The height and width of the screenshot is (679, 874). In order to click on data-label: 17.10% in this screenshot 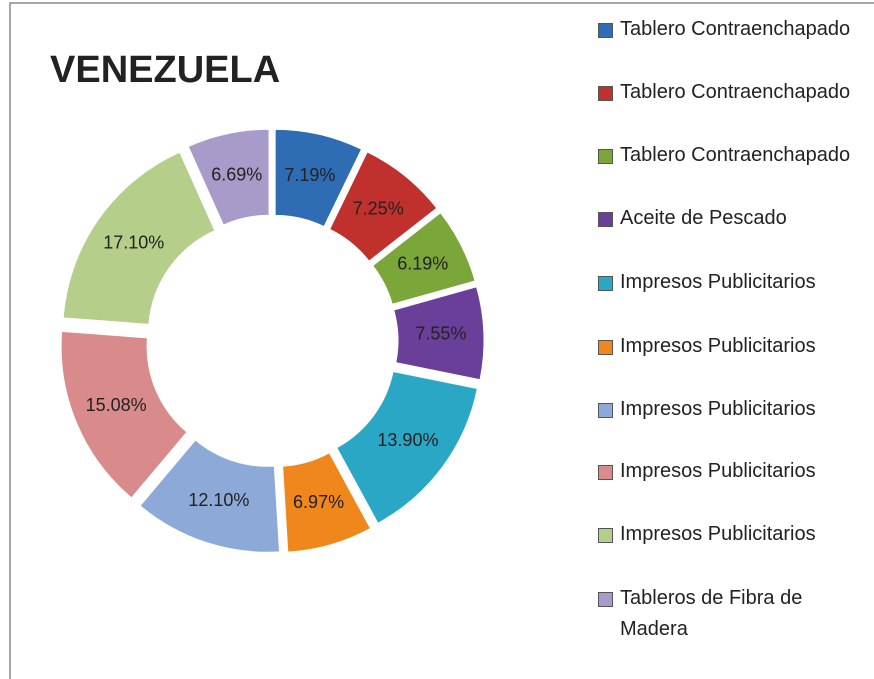, I will do `click(133, 242)`.